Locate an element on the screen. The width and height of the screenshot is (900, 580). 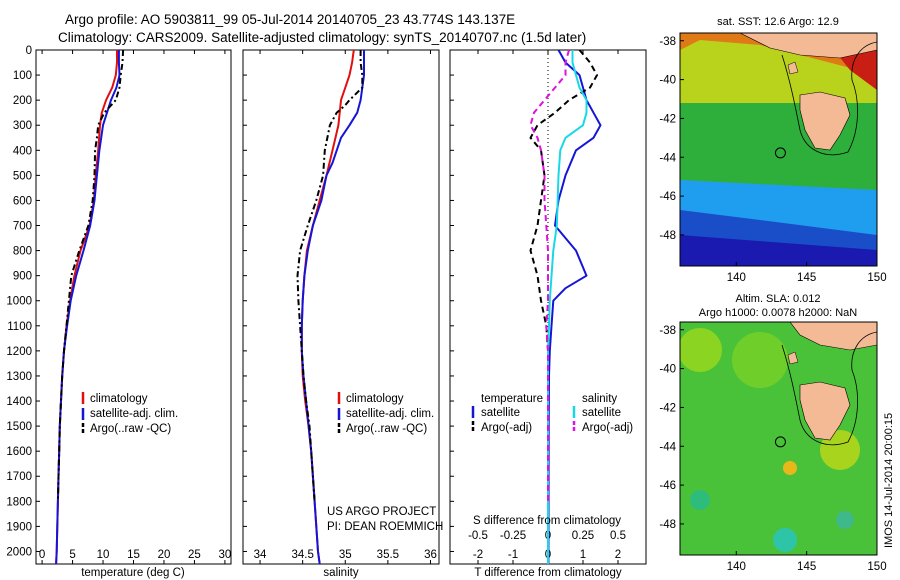
y-tick-label: 1100 is located at coordinates (19, 327).